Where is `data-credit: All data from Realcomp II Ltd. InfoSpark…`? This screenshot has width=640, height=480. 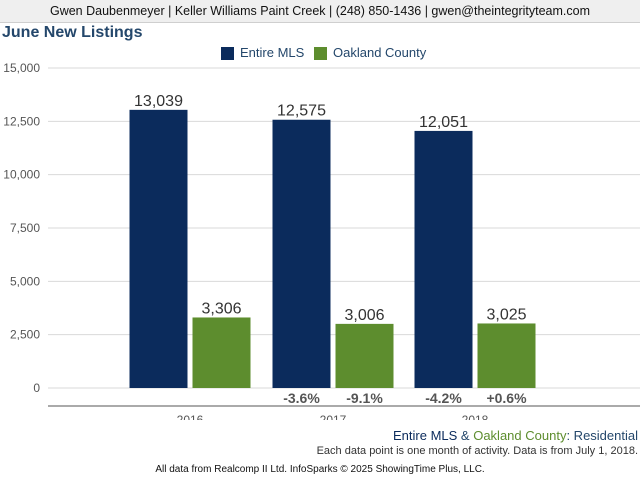 data-credit: All data from Realcomp II Ltd. InfoSpark… is located at coordinates (320, 469).